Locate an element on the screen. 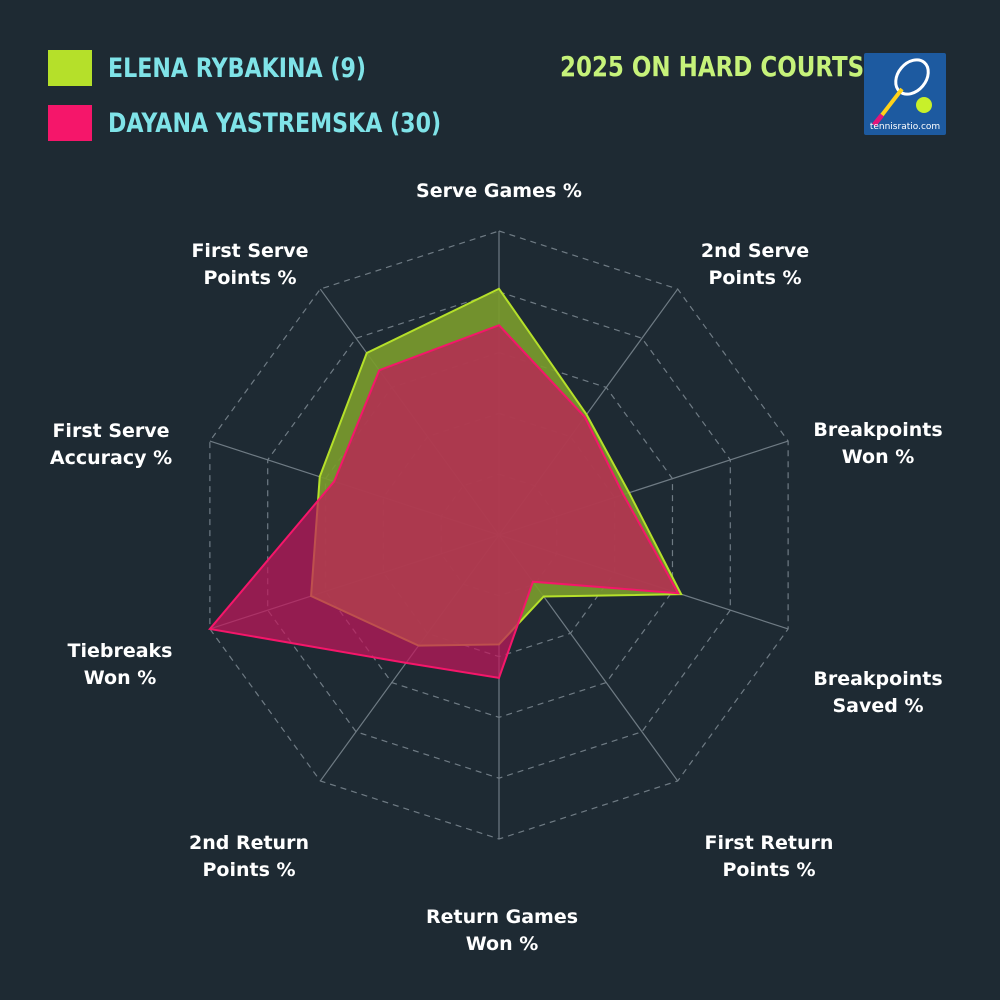 The image size is (1000, 1000). axis-label: Return Games Won % is located at coordinates (502, 930).